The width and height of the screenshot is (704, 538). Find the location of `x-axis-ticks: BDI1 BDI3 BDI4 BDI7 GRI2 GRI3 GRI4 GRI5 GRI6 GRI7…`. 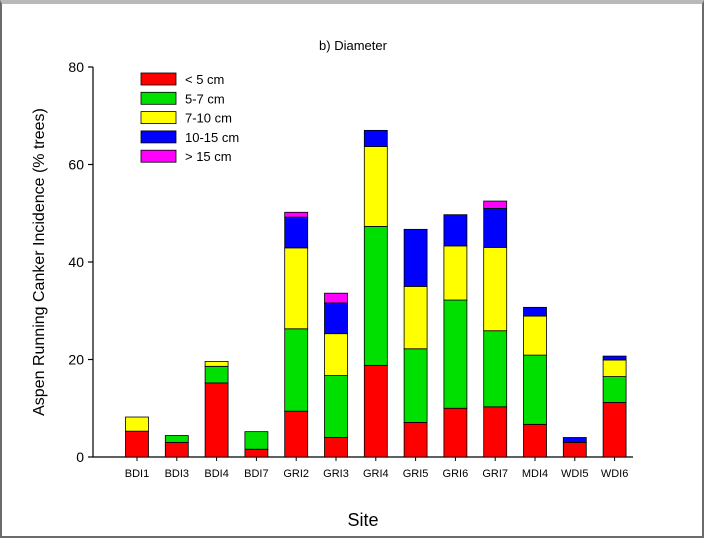

x-axis-ticks: BDI1 BDI3 BDI4 BDI7 GRI2 GRI3 GRI4 GRI5 GRI6 GRI7… is located at coordinates (377, 468).